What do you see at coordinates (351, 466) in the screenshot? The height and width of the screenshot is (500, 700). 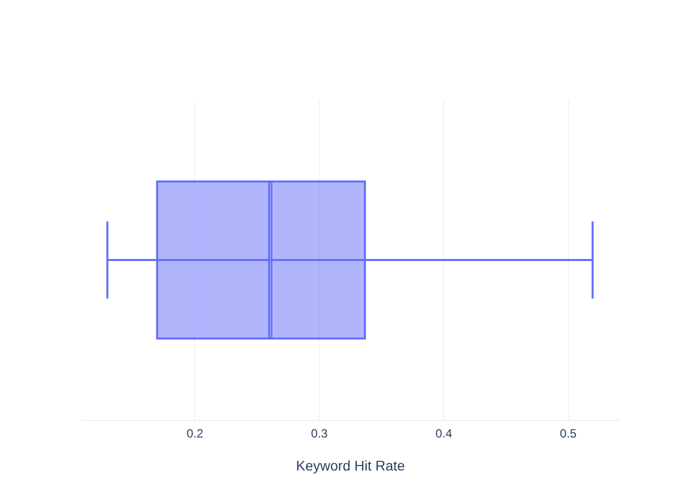 I see `x-axis-title: Keyword Hit Rate` at bounding box center [351, 466].